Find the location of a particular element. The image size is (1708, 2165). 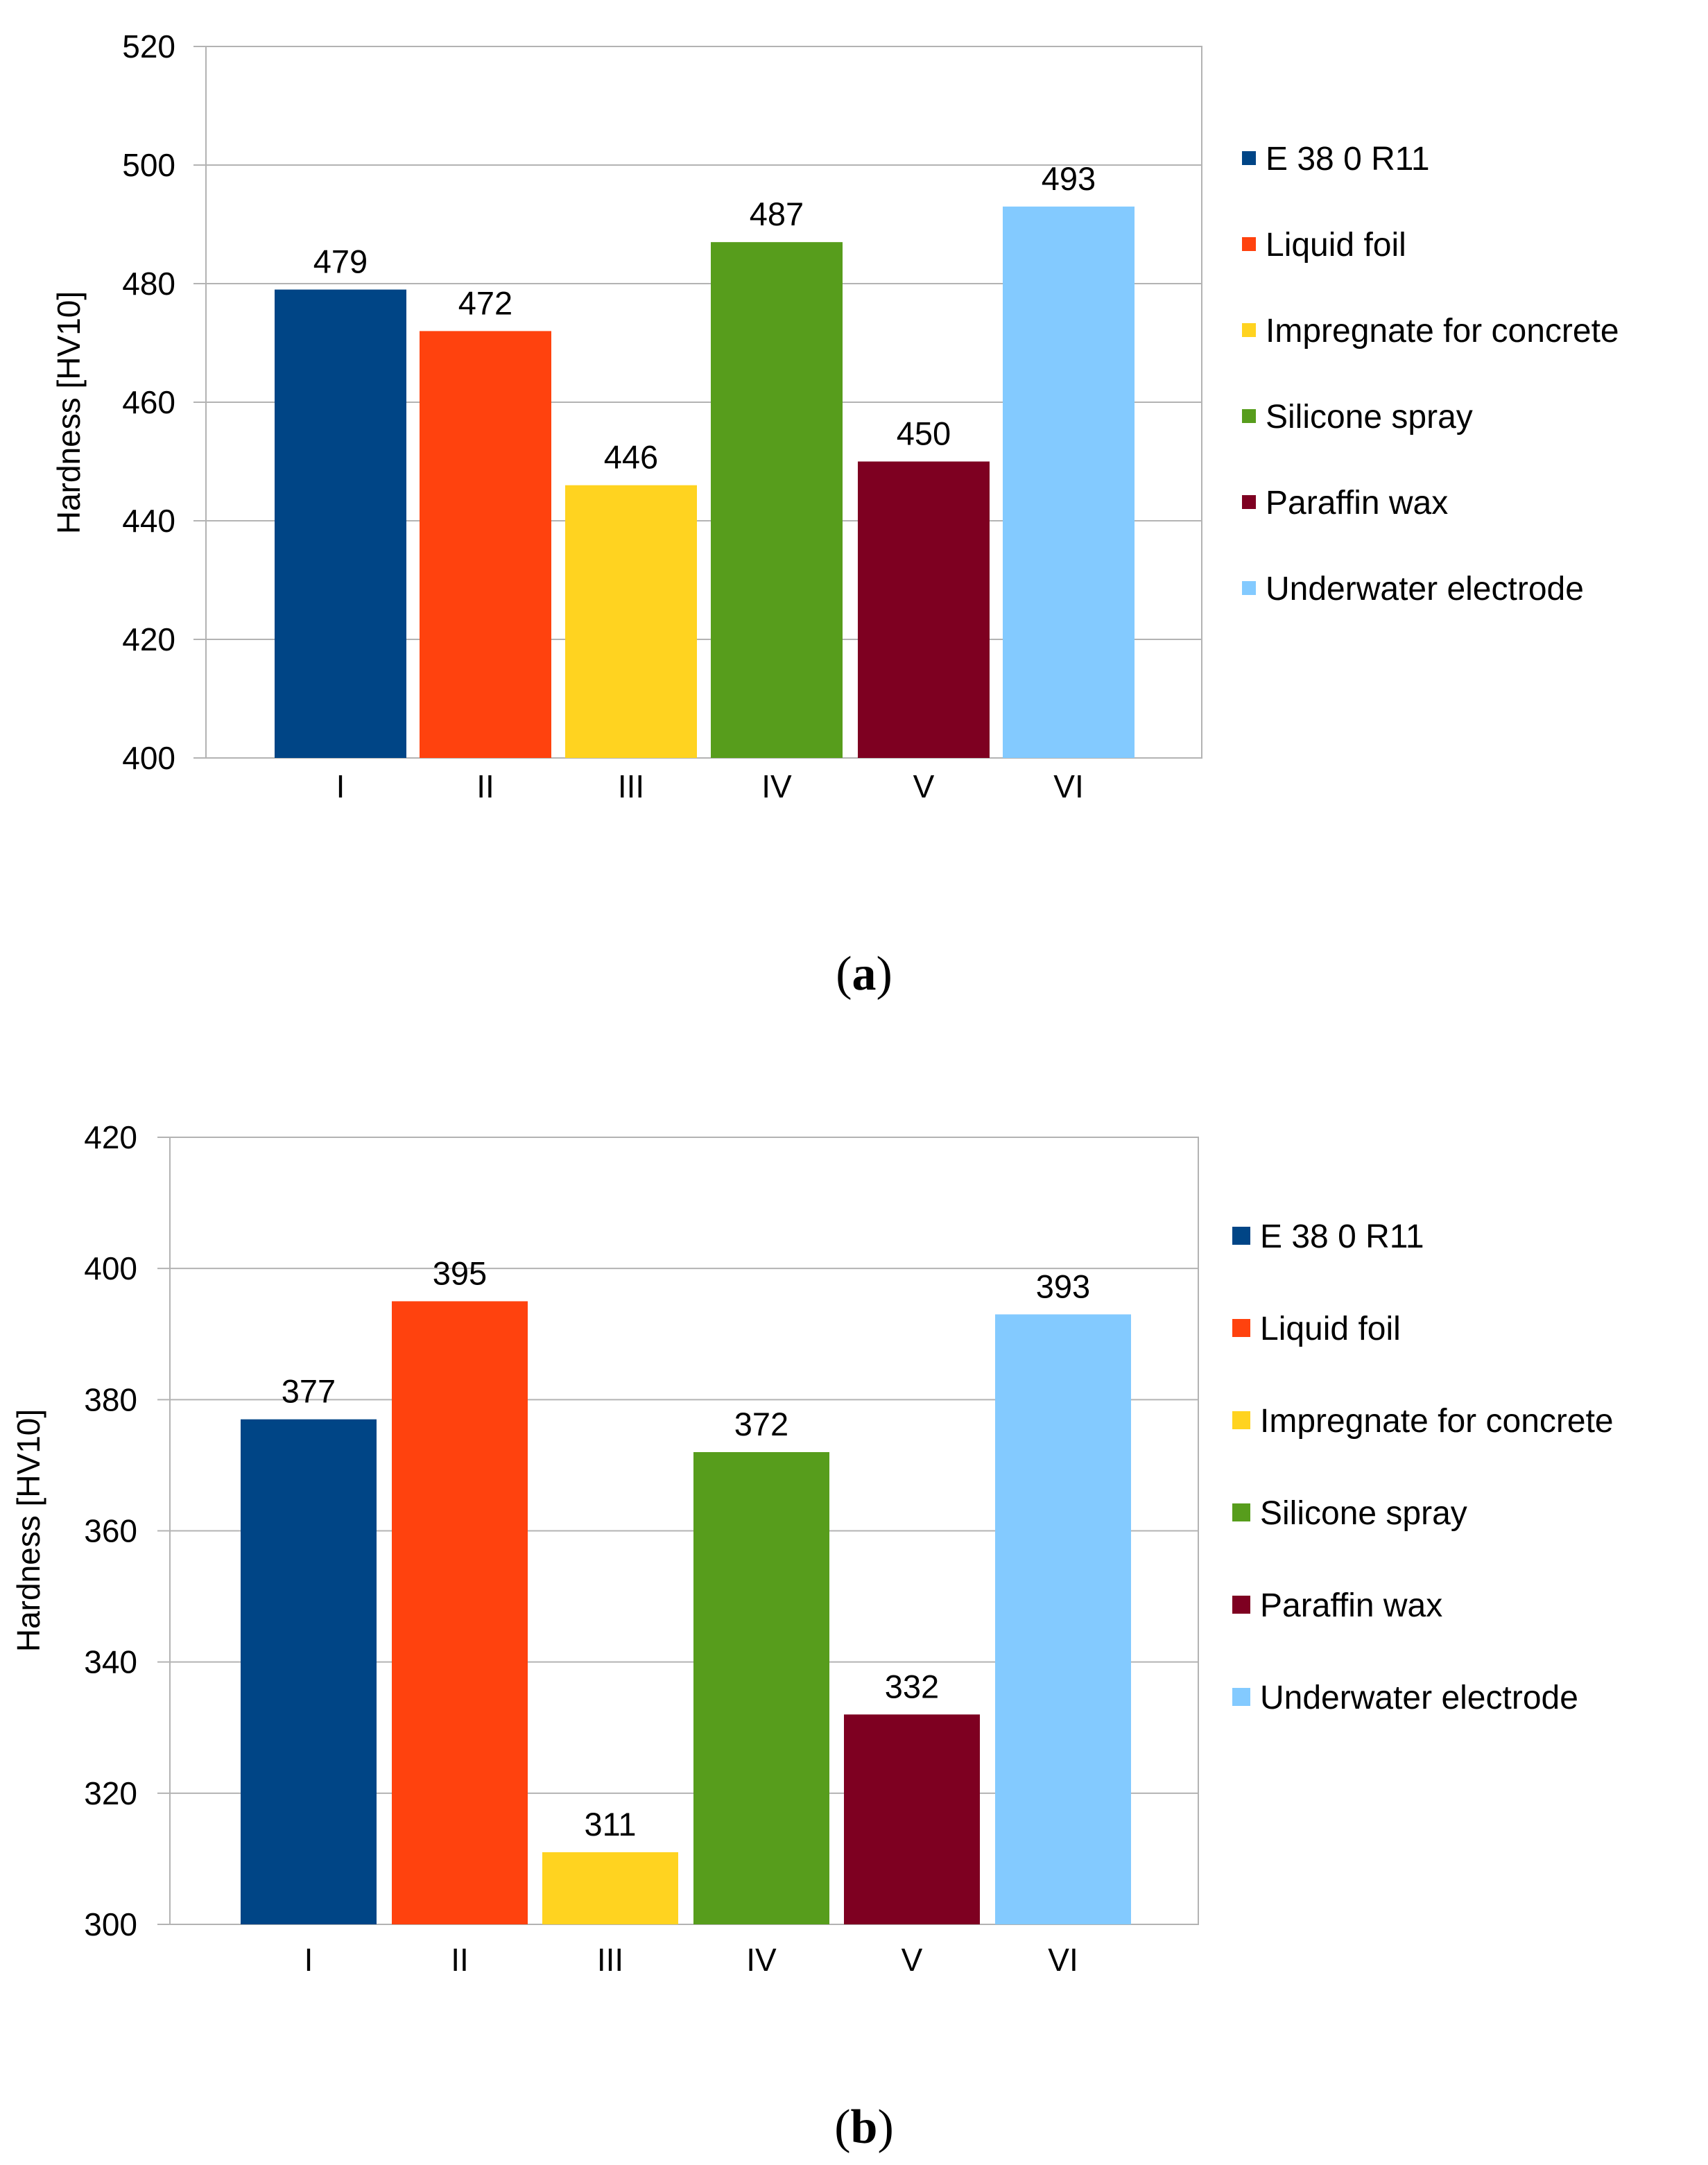

panel-caption-letter: b is located at coordinates (864, 2128).